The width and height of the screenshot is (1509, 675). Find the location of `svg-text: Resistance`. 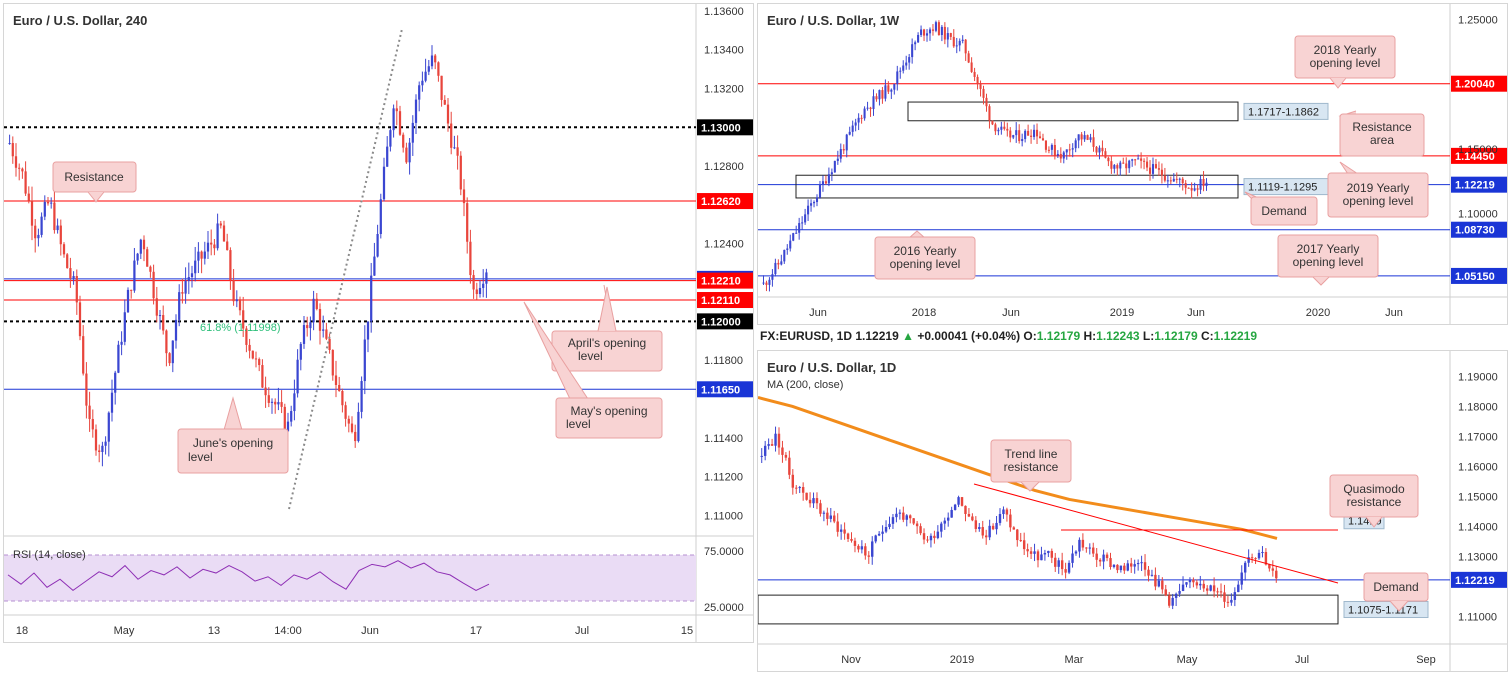

svg-text: Resistance is located at coordinates (1382, 127).